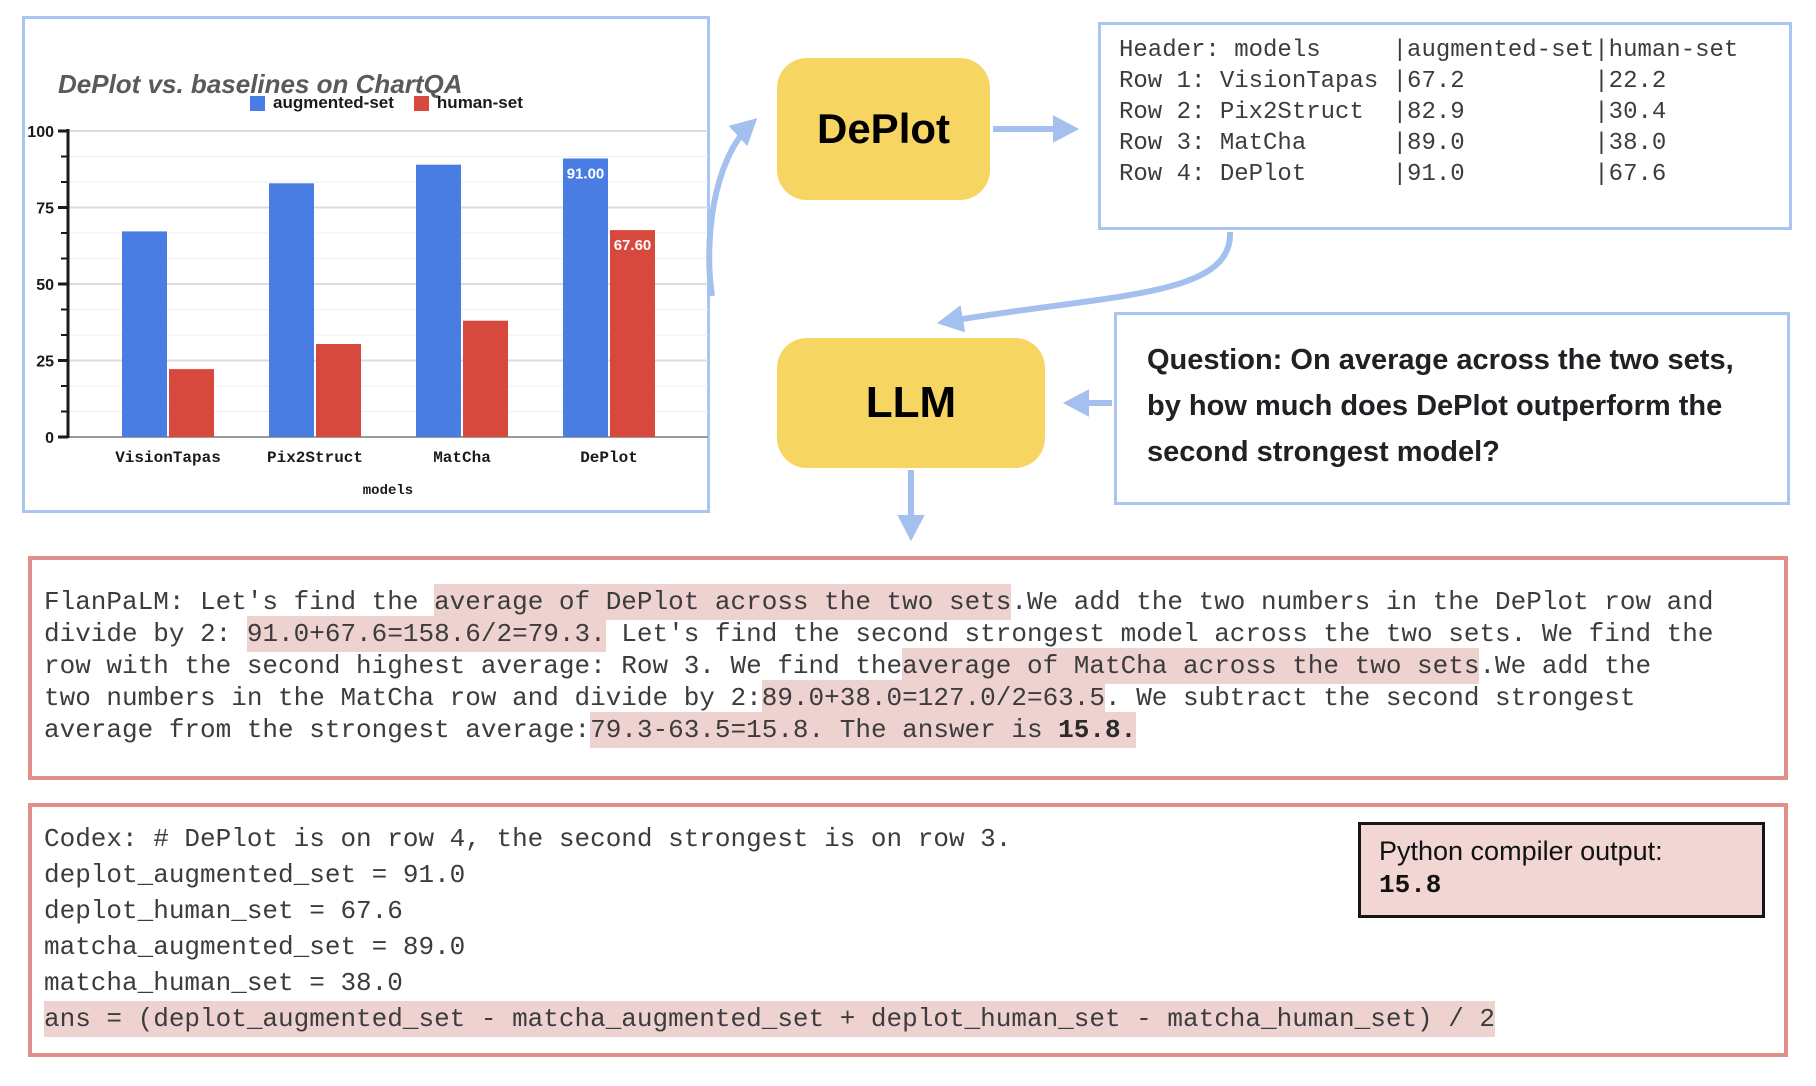 The image size is (1816, 1086). What do you see at coordinates (1561, 870) in the screenshot?
I see `python-compiler-output-box: Python compiler output: 15.8` at bounding box center [1561, 870].